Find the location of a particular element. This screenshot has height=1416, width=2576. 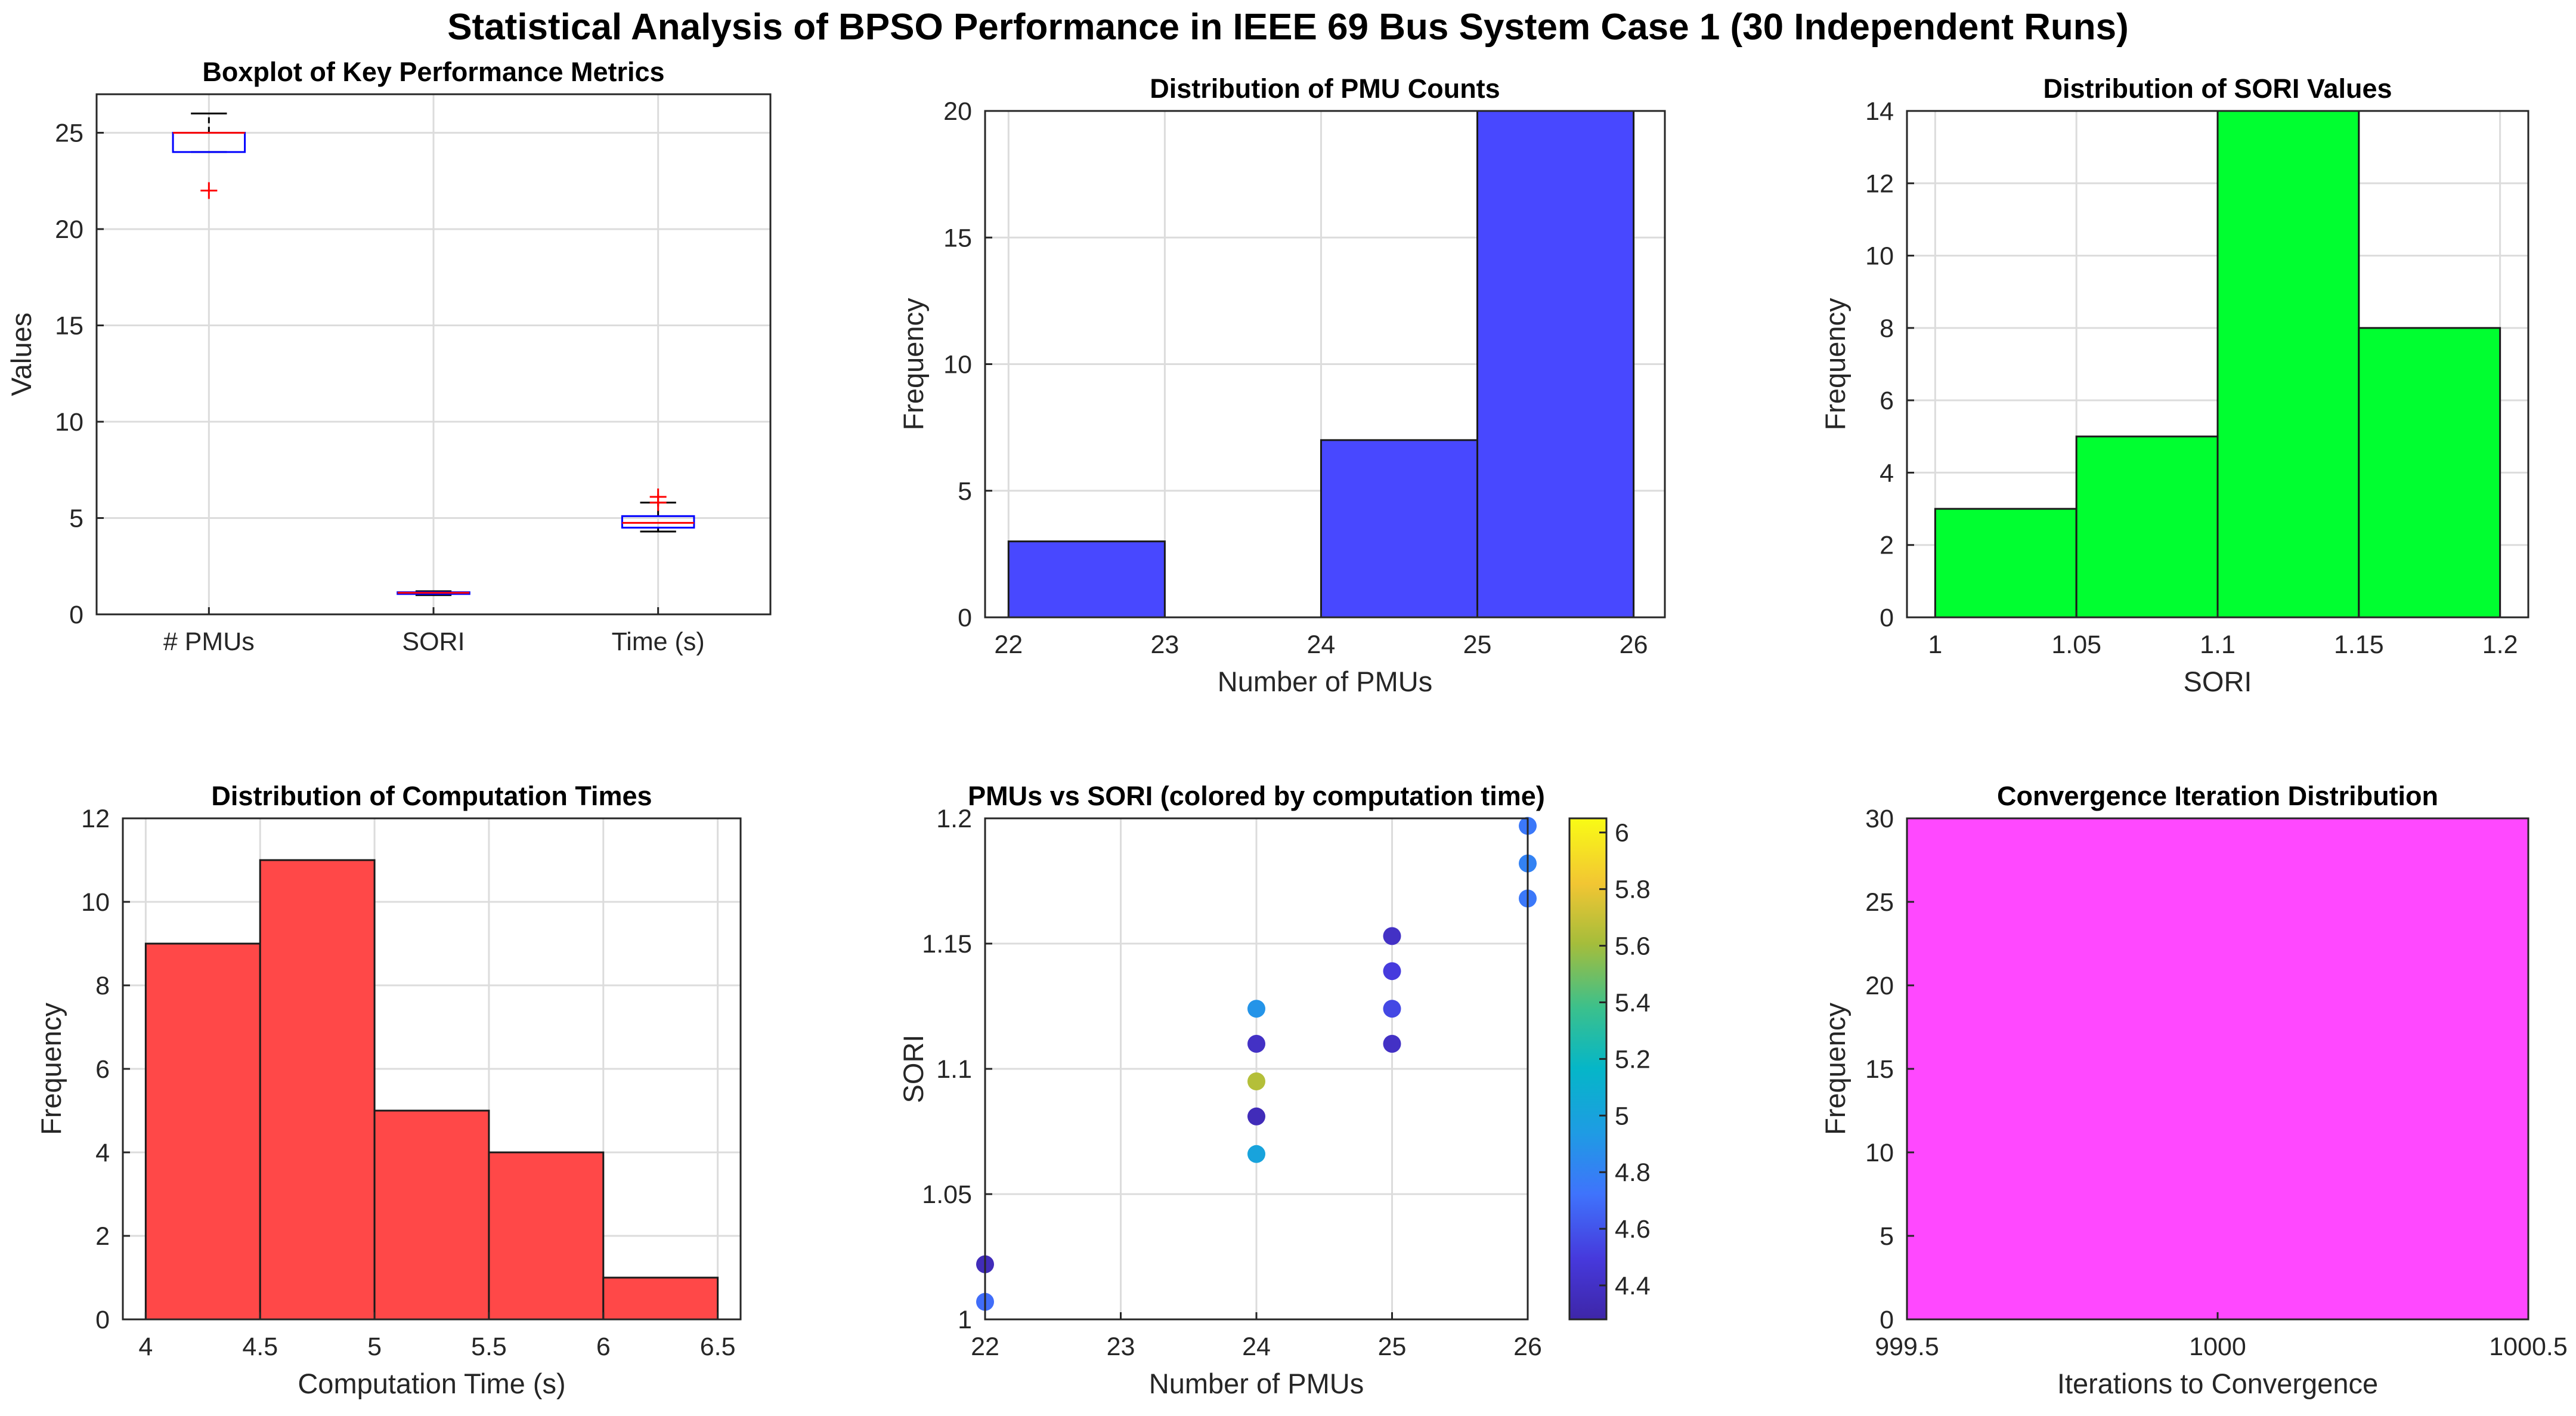

colorbar-tick-label: 5 is located at coordinates (1622, 1116).